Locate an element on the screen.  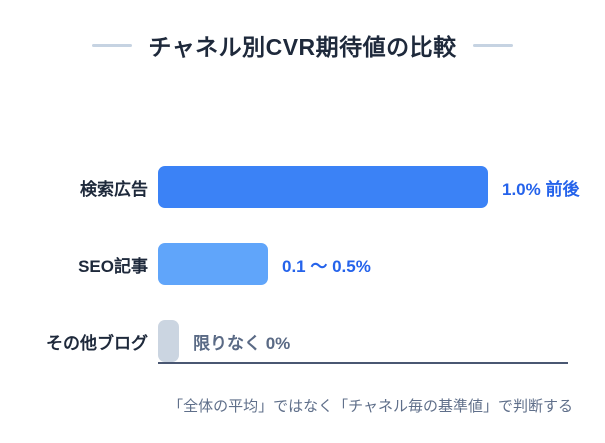
value-label: 1.0% 前後 is located at coordinates (541, 189).